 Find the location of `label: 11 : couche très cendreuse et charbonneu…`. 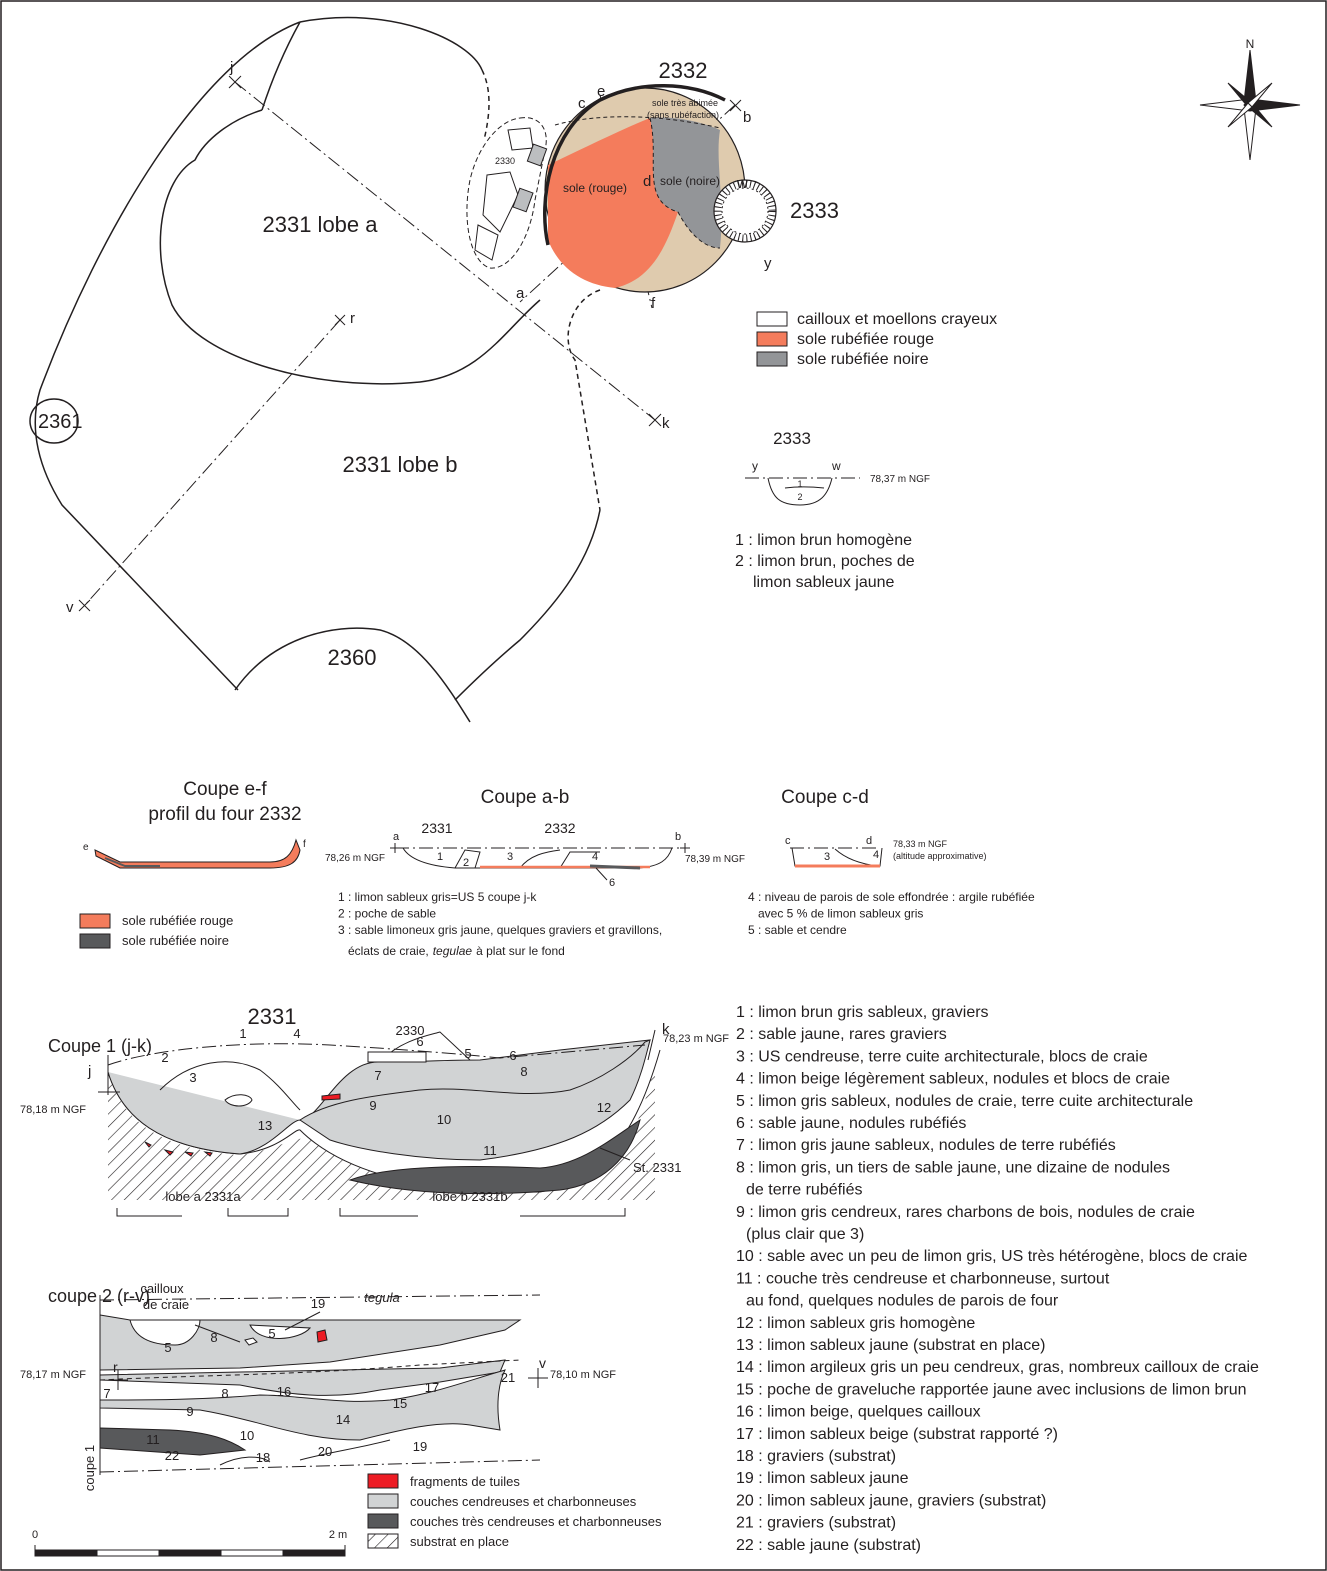

label: 11 : couche très cendreuse et charbonneu… is located at coordinates (923, 1278).